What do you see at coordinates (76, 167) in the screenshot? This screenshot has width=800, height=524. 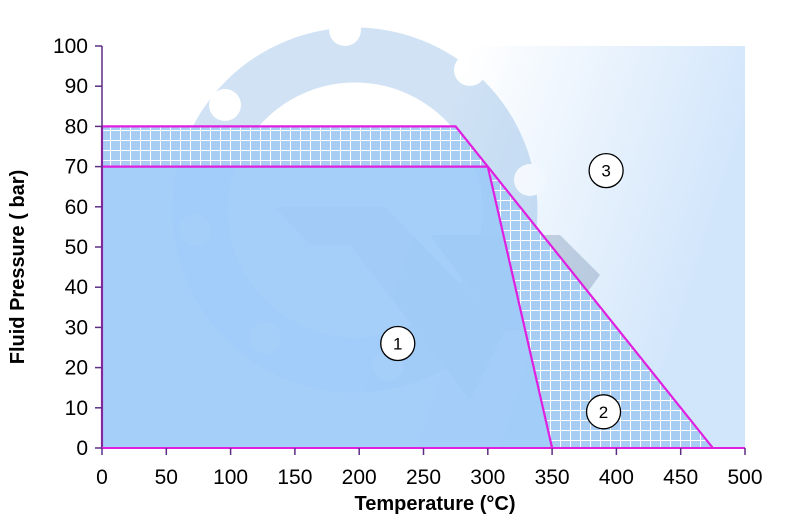 I see `y-tick-label: 70` at bounding box center [76, 167].